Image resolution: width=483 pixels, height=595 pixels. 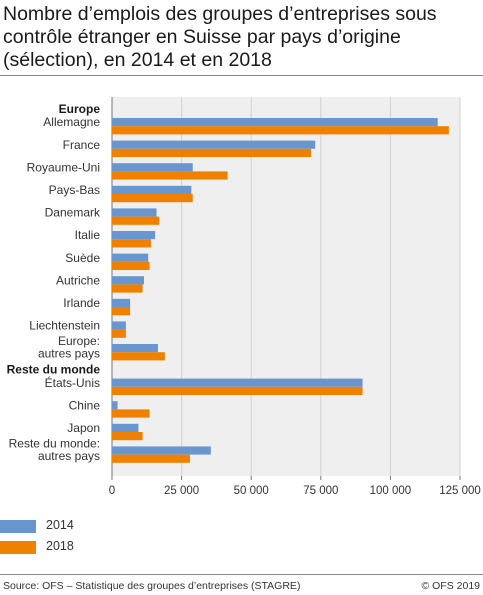 I want to click on x-tick-label: 100 000, so click(x=391, y=491).